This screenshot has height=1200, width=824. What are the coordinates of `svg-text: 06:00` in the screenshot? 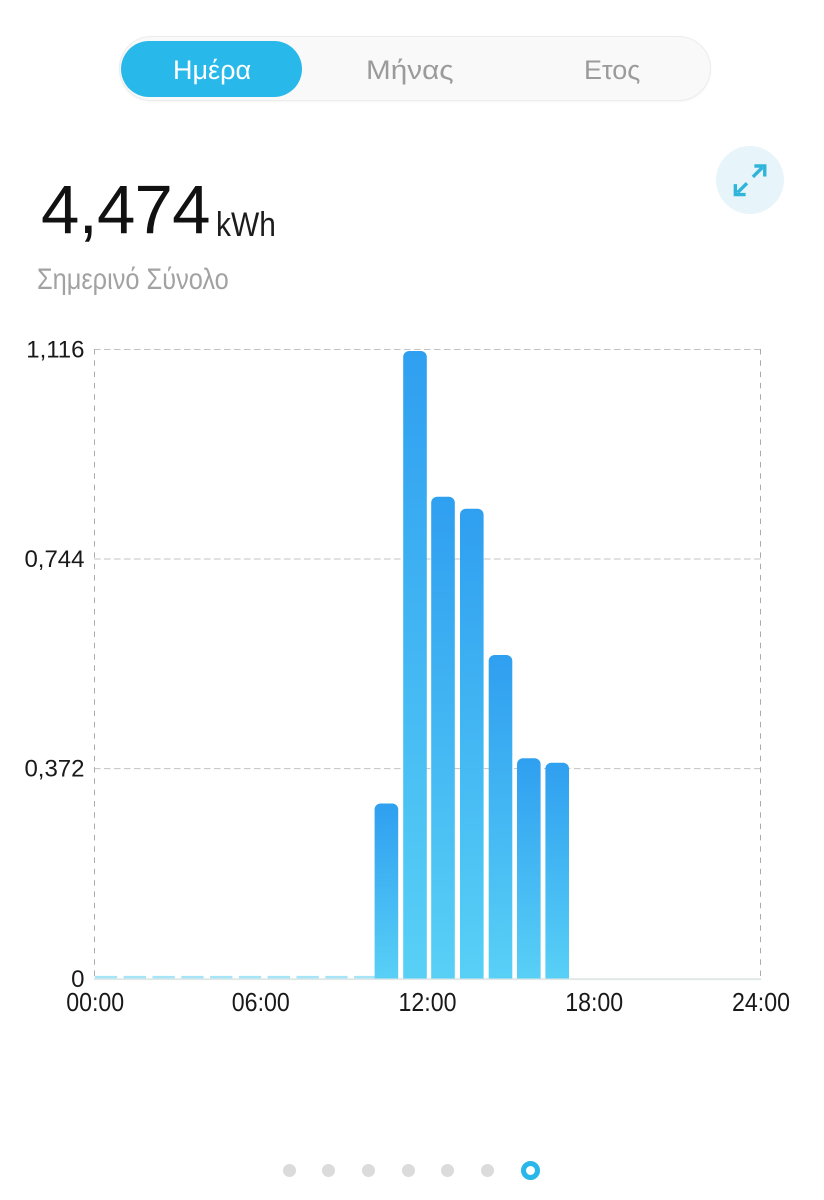 It's located at (261, 1002).